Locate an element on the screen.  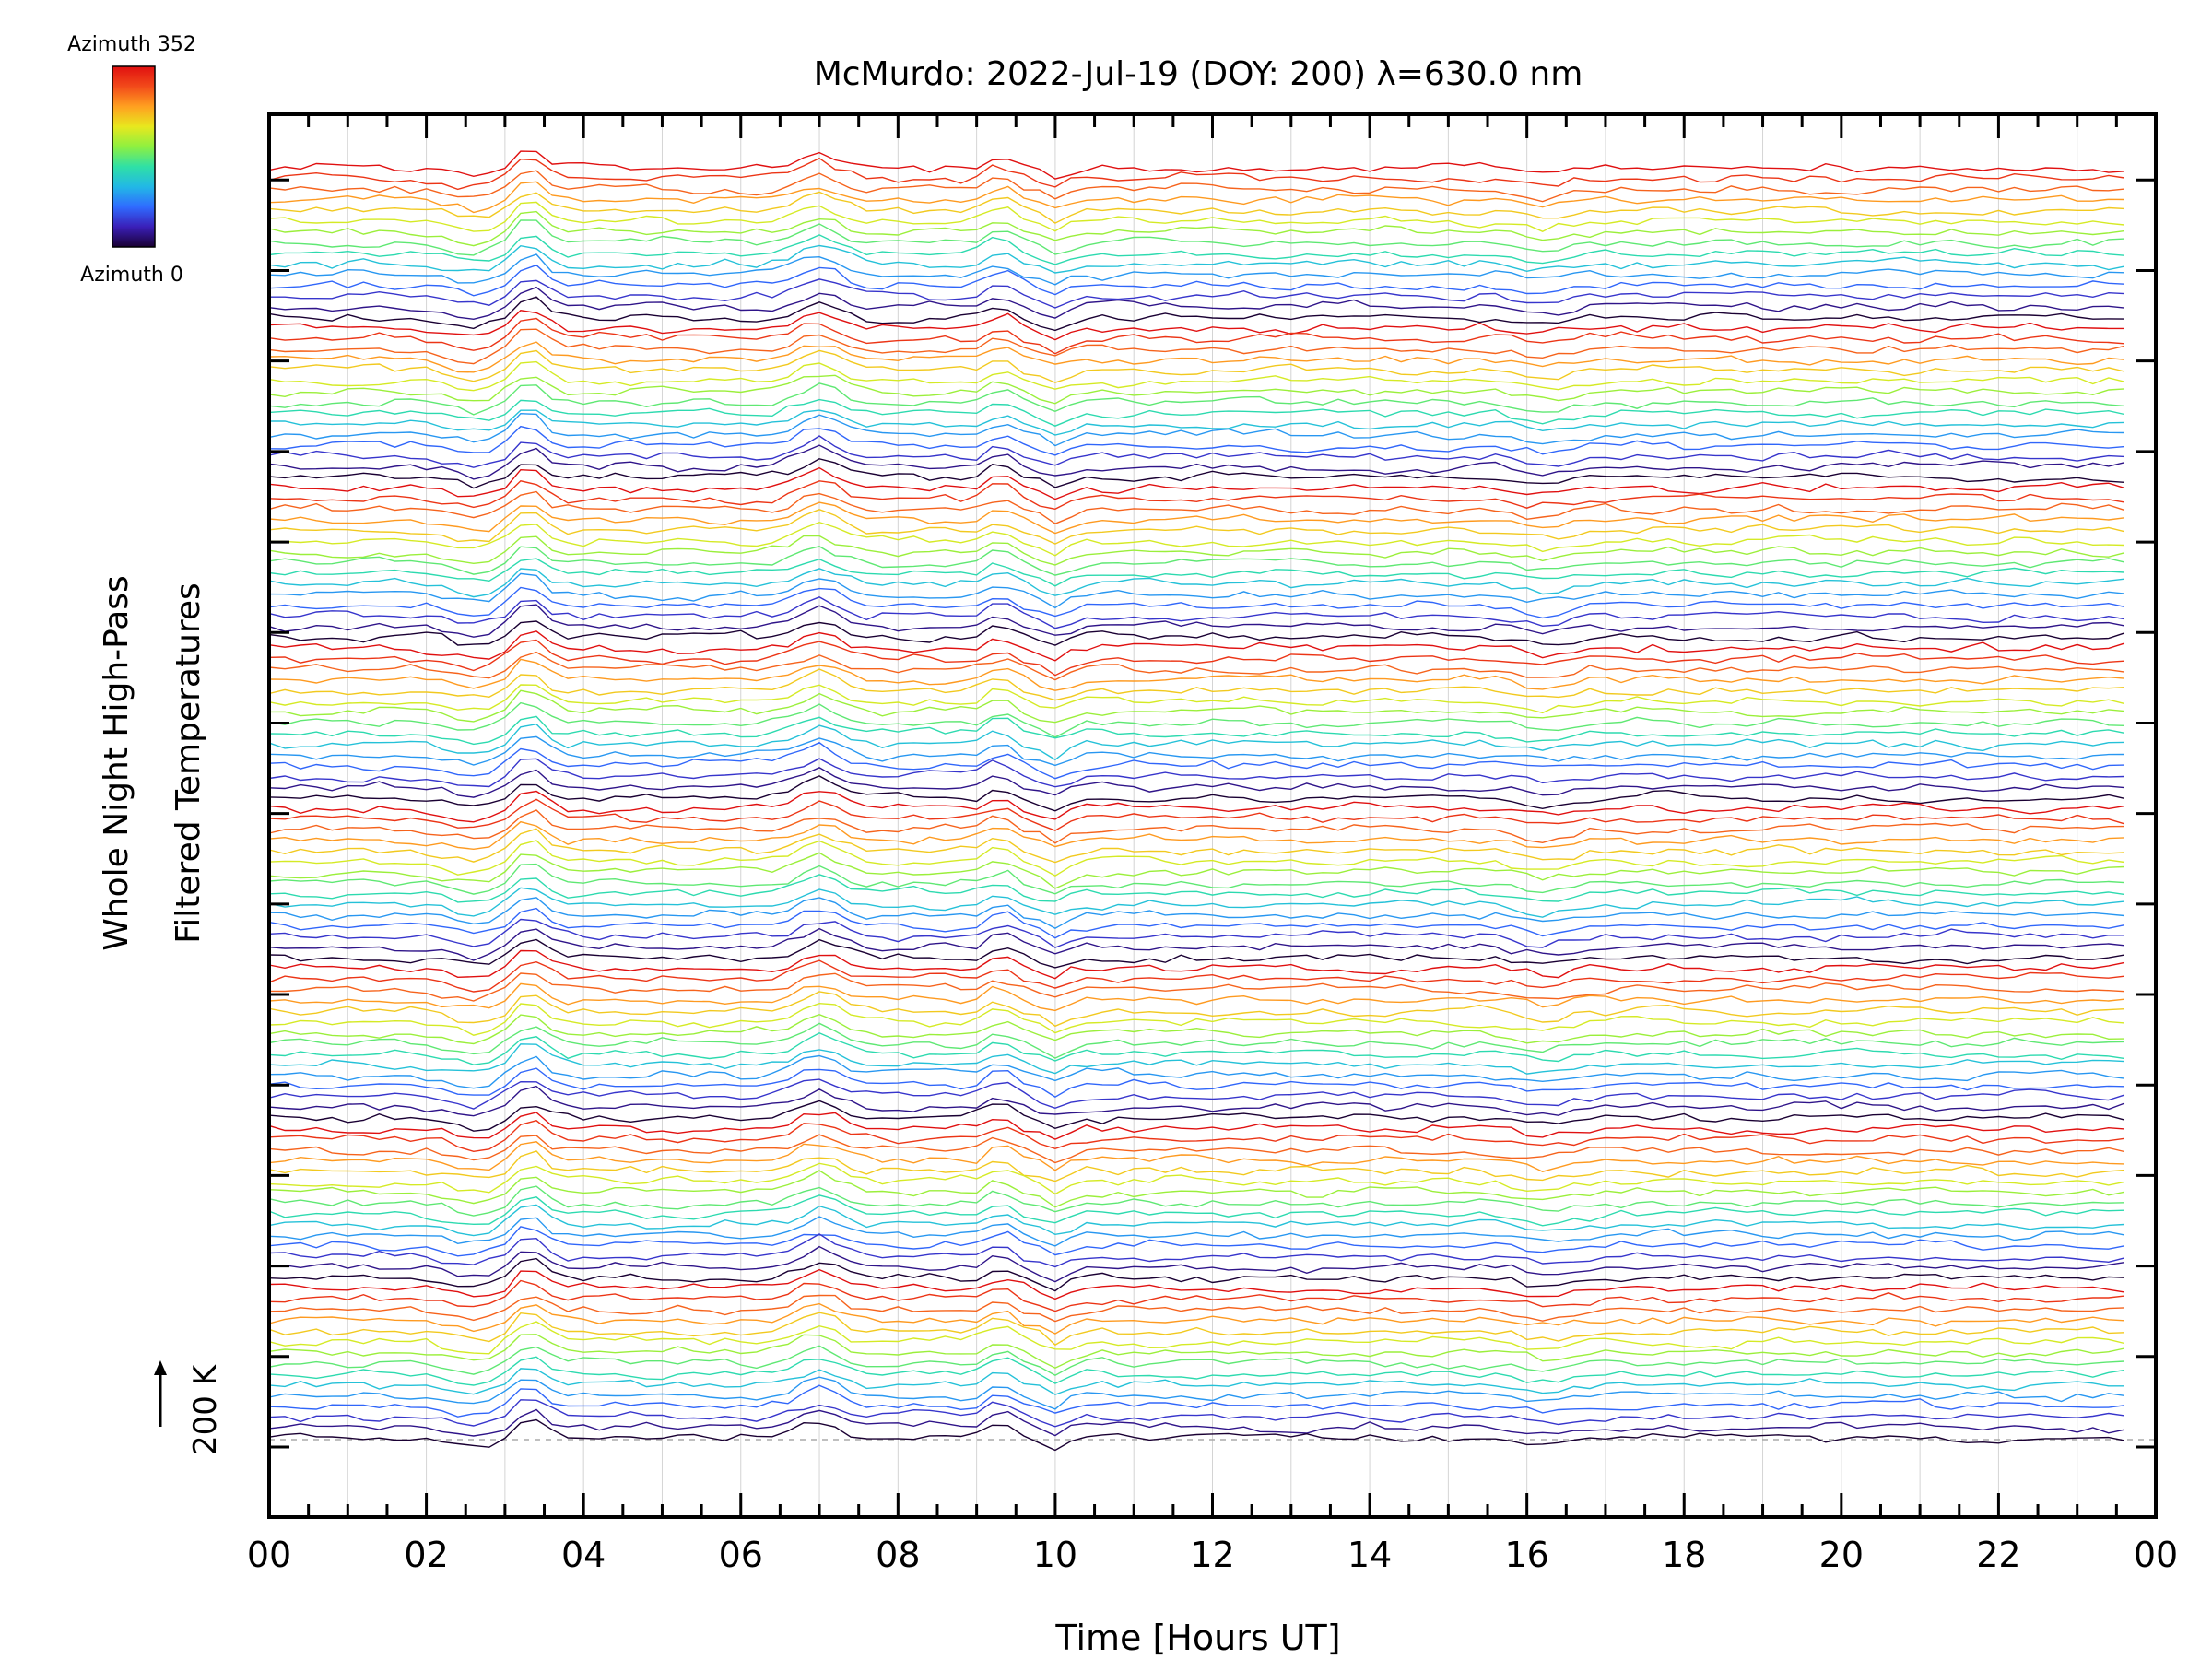
scale-indicator: 200 K is located at coordinates (189, 1407).